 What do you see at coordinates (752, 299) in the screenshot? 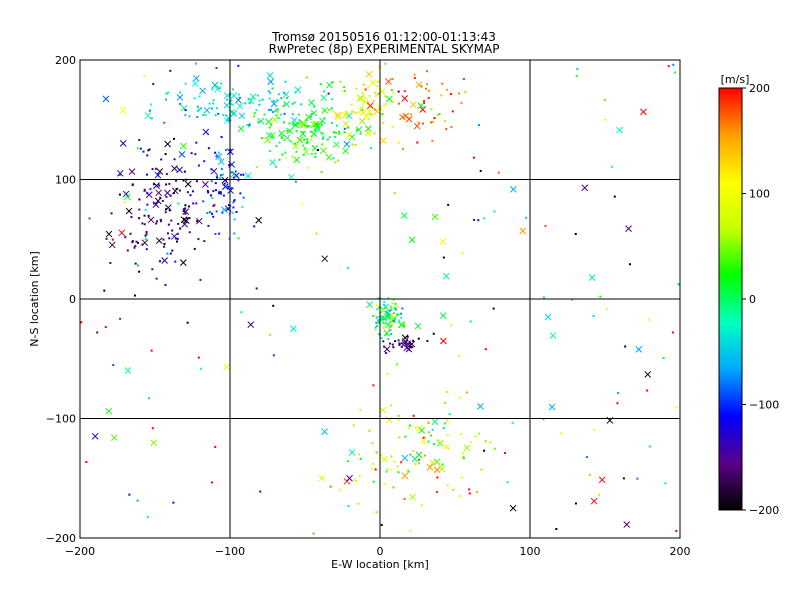
I see `colorbar-tick-label: 0` at bounding box center [752, 299].